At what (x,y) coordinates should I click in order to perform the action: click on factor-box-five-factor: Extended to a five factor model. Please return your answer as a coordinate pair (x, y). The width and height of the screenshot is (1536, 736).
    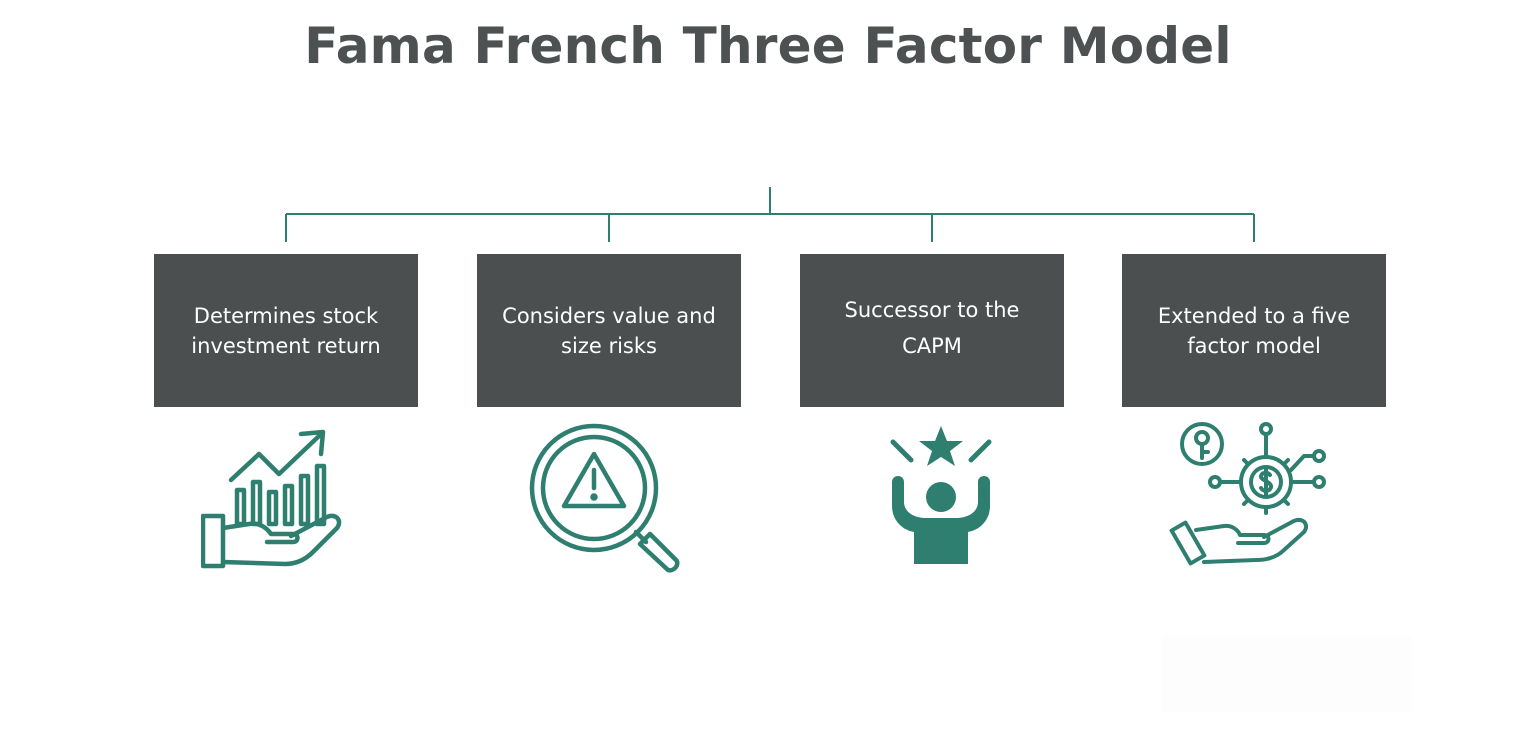
    Looking at the image, I should click on (1254, 330).